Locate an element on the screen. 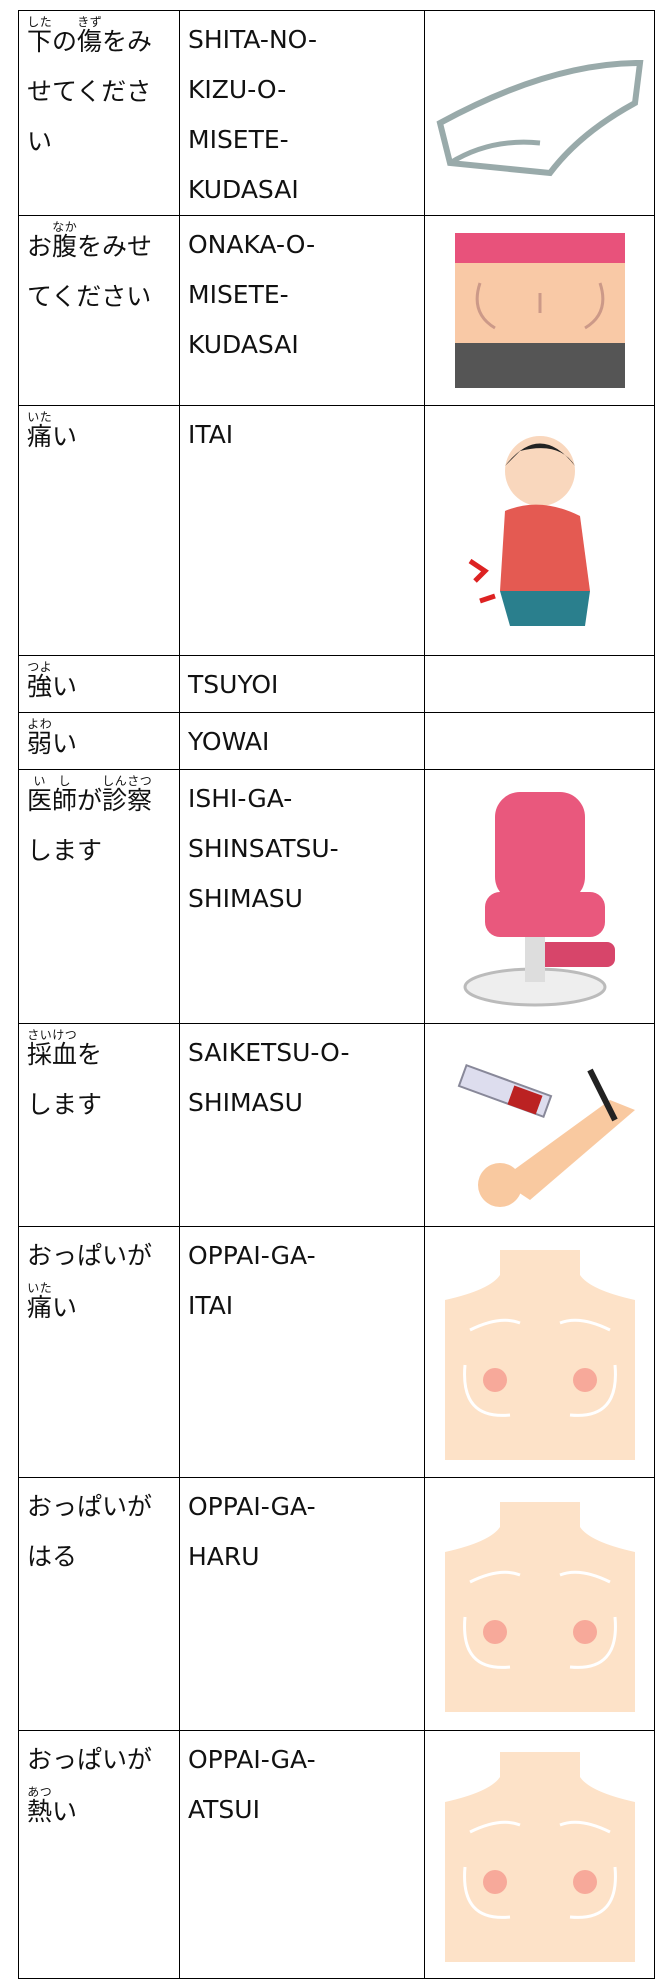  japanese-text: が is located at coordinates (90, 800).